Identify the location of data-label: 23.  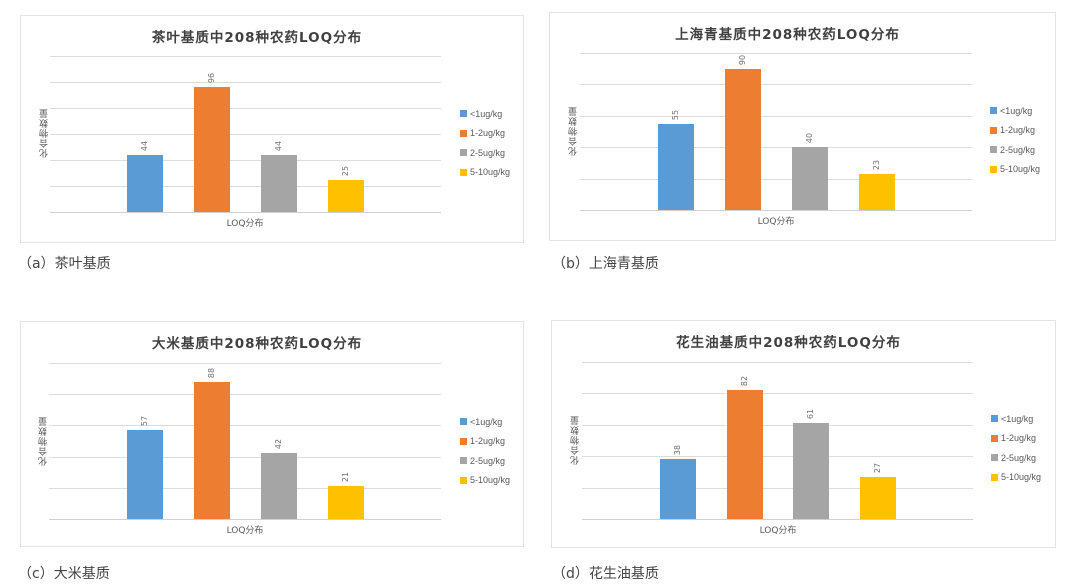
(876, 164).